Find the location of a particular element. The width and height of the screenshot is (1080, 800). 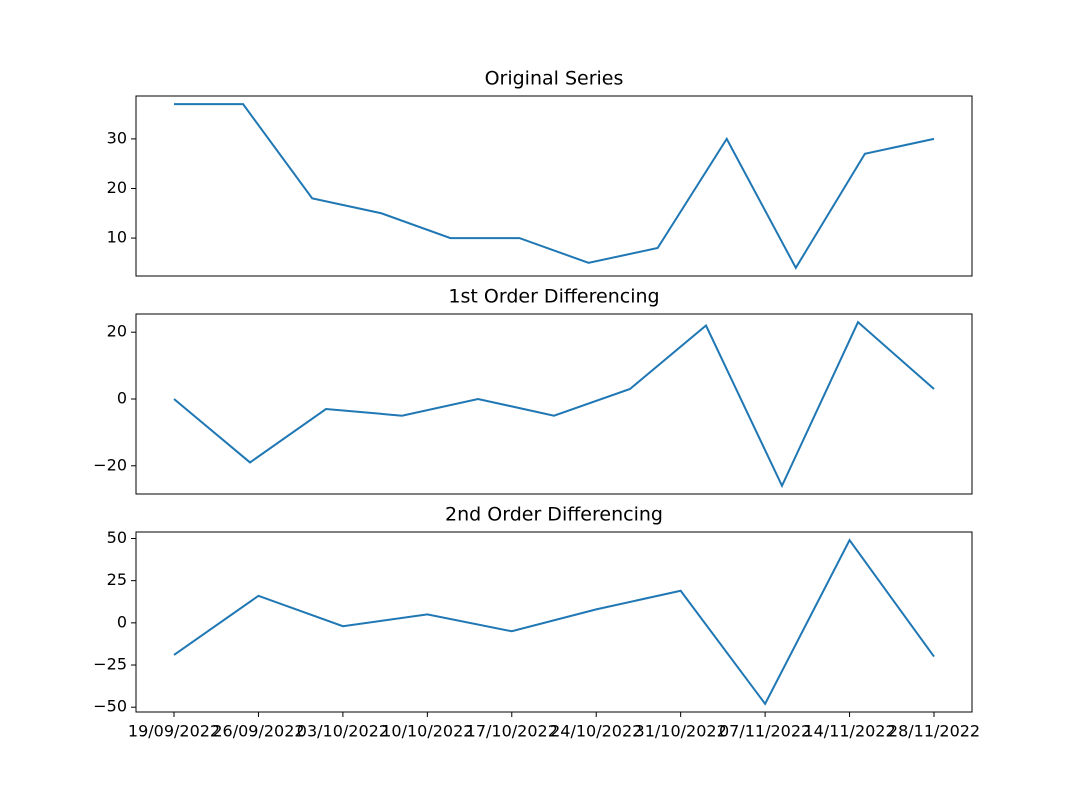

subplot-title: Original Series is located at coordinates (554, 79).